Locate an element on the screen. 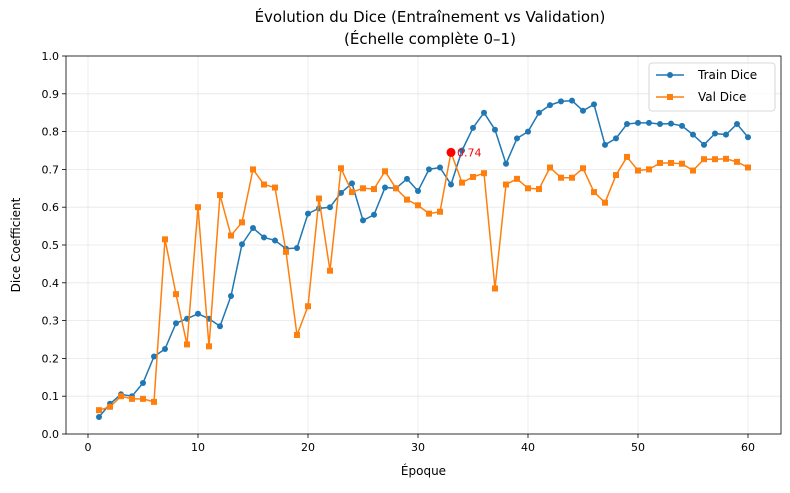 The image size is (790, 493). x-tick-label: 0 is located at coordinates (88, 447).